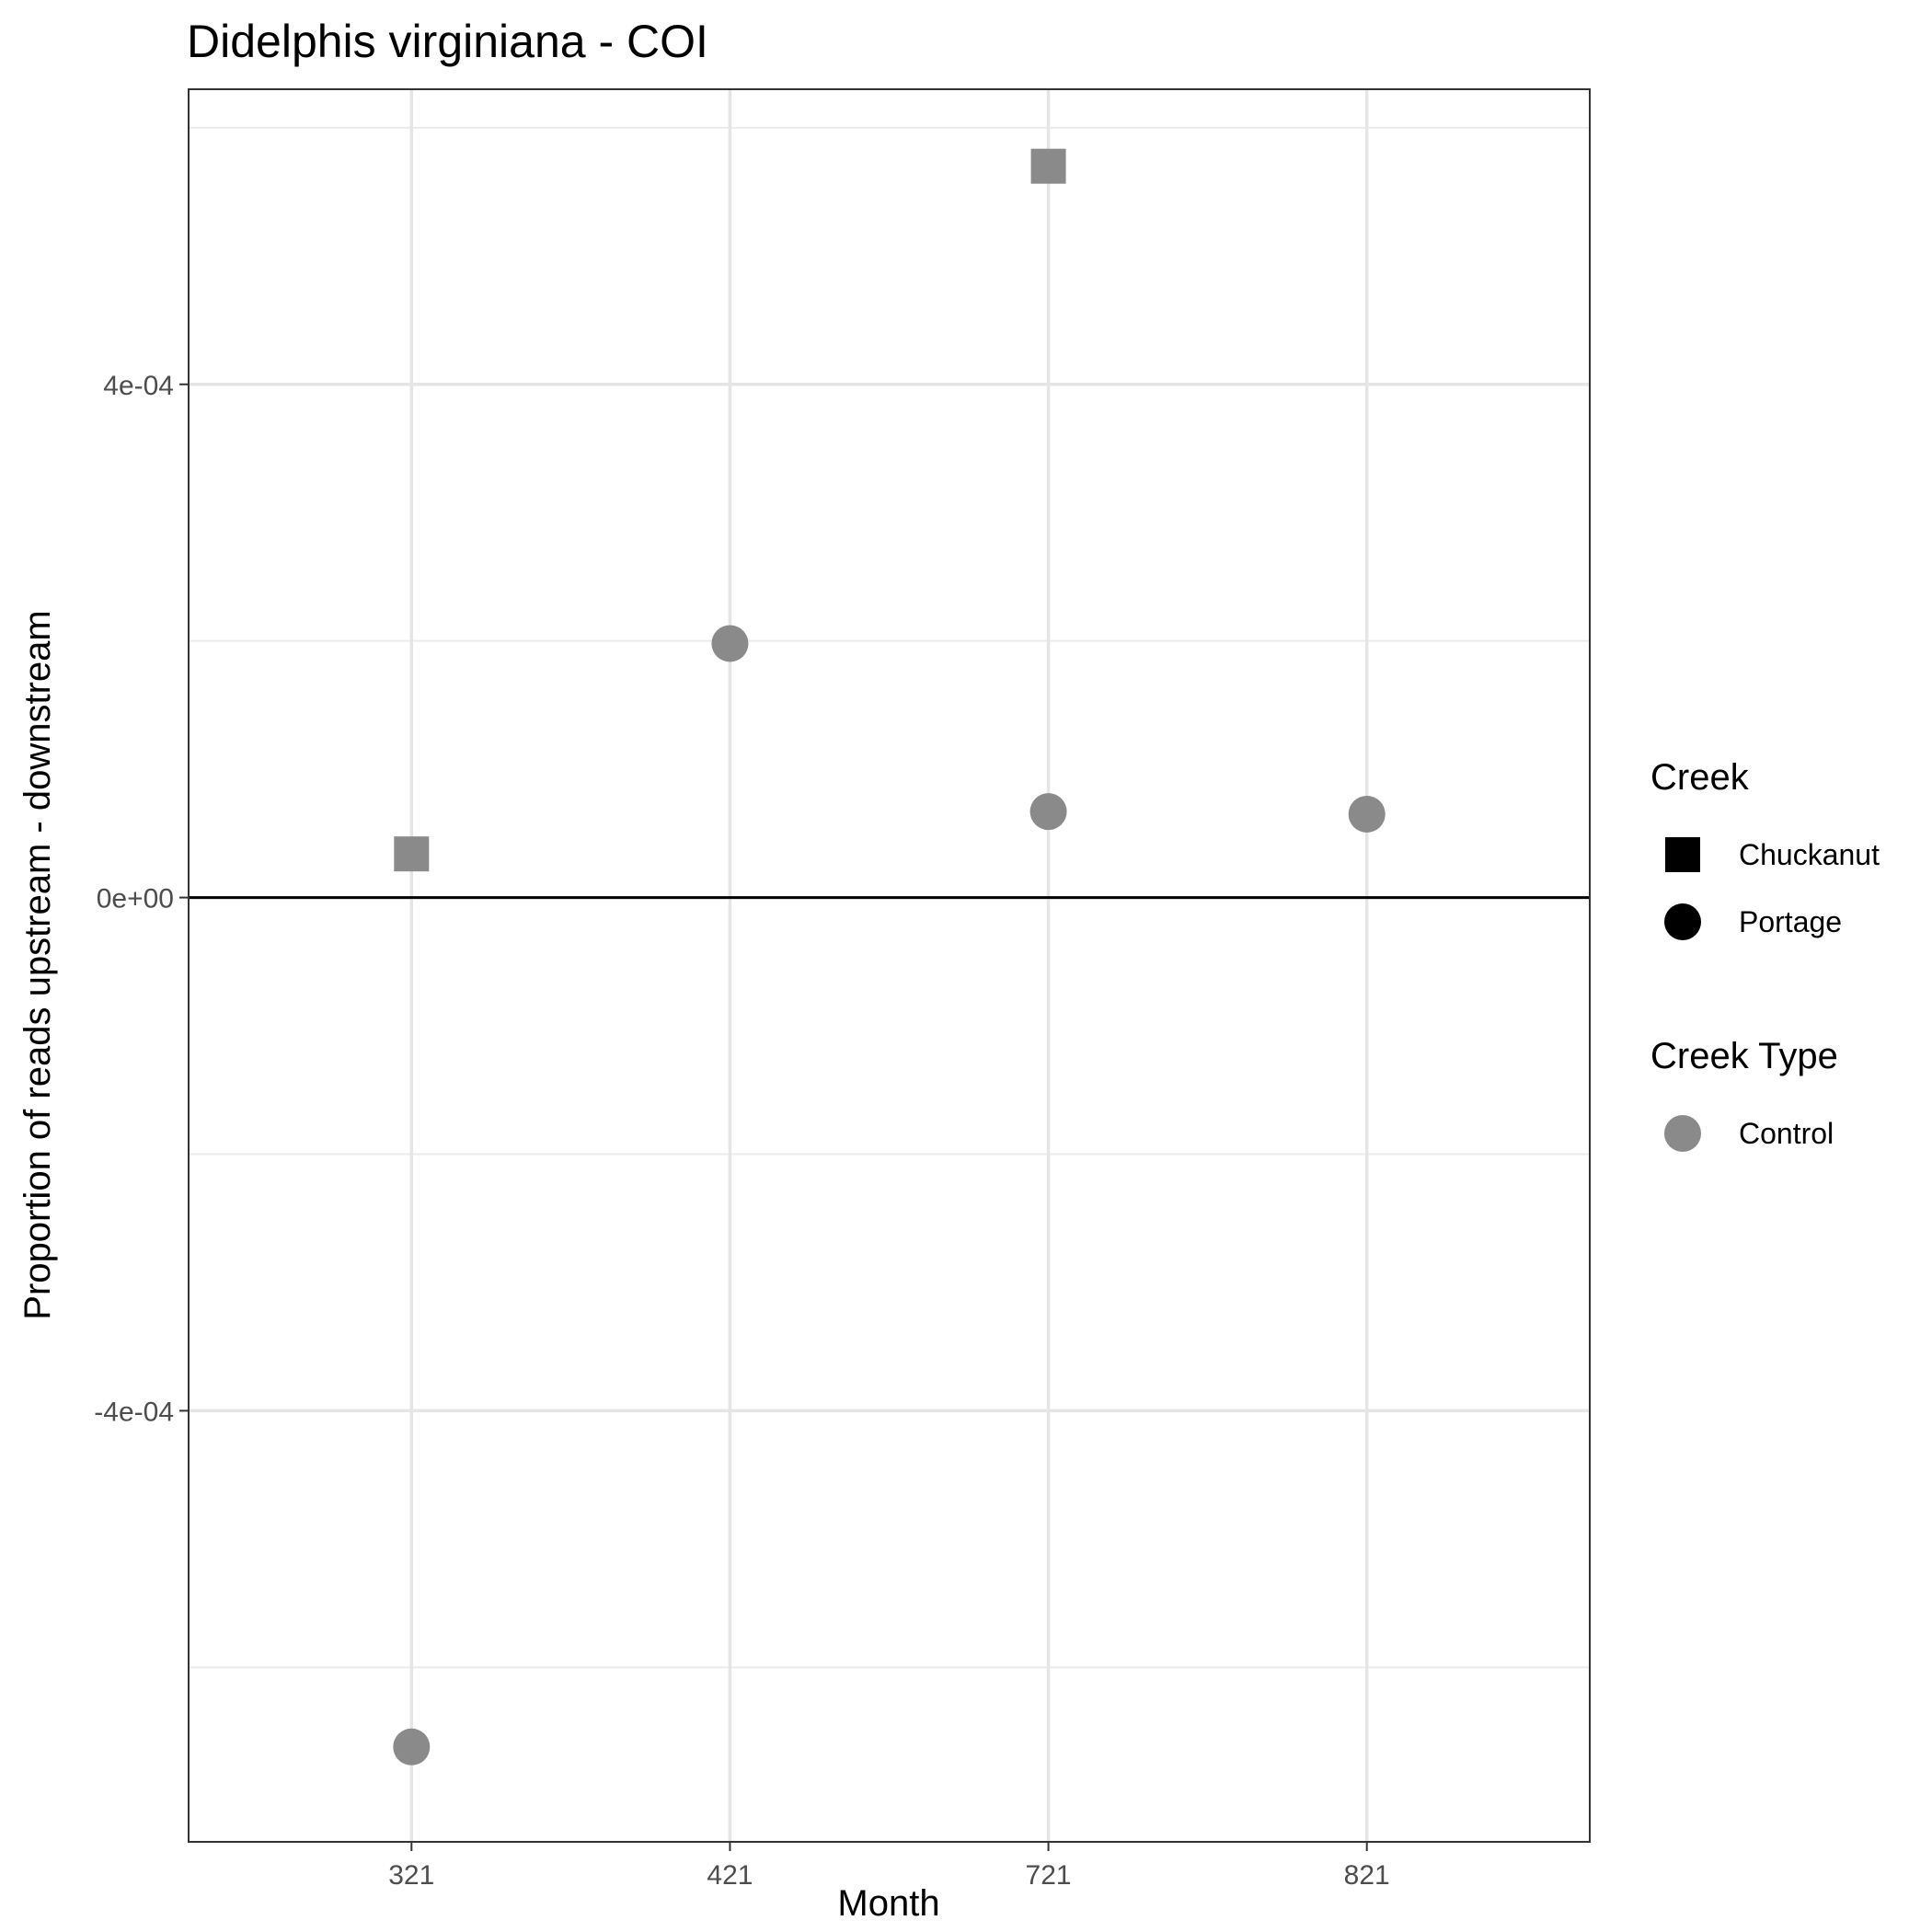  What do you see at coordinates (1049, 1875) in the screenshot?
I see `x-tick-label: 721` at bounding box center [1049, 1875].